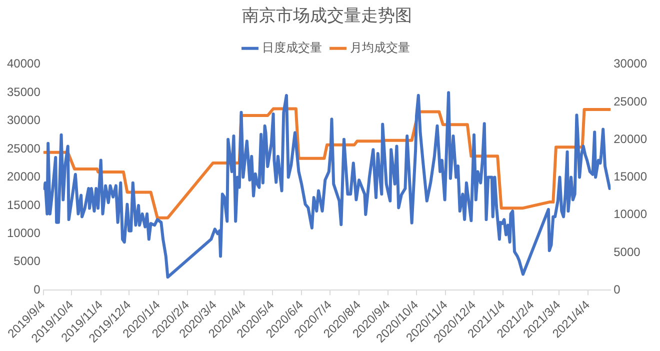  Describe the element at coordinates (23, 91) in the screenshot. I see `y-tick-label: 35000` at that location.